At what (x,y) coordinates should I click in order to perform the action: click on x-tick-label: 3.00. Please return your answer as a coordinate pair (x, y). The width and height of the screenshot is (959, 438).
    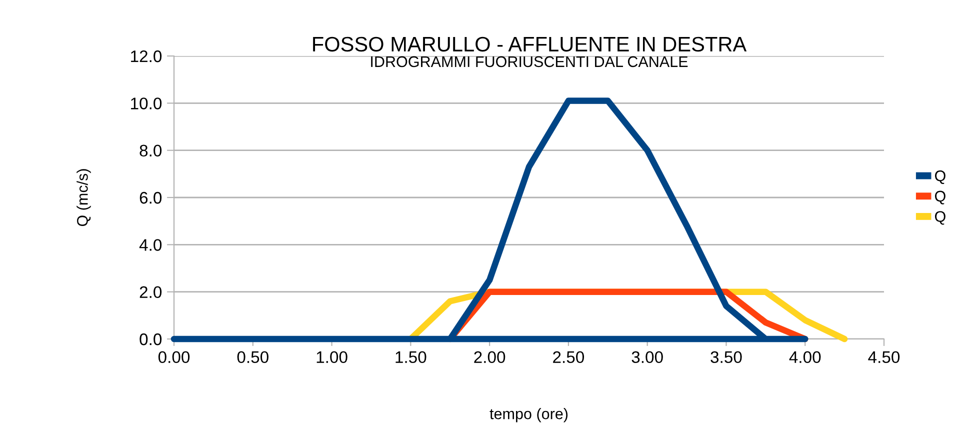
    Looking at the image, I should click on (647, 357).